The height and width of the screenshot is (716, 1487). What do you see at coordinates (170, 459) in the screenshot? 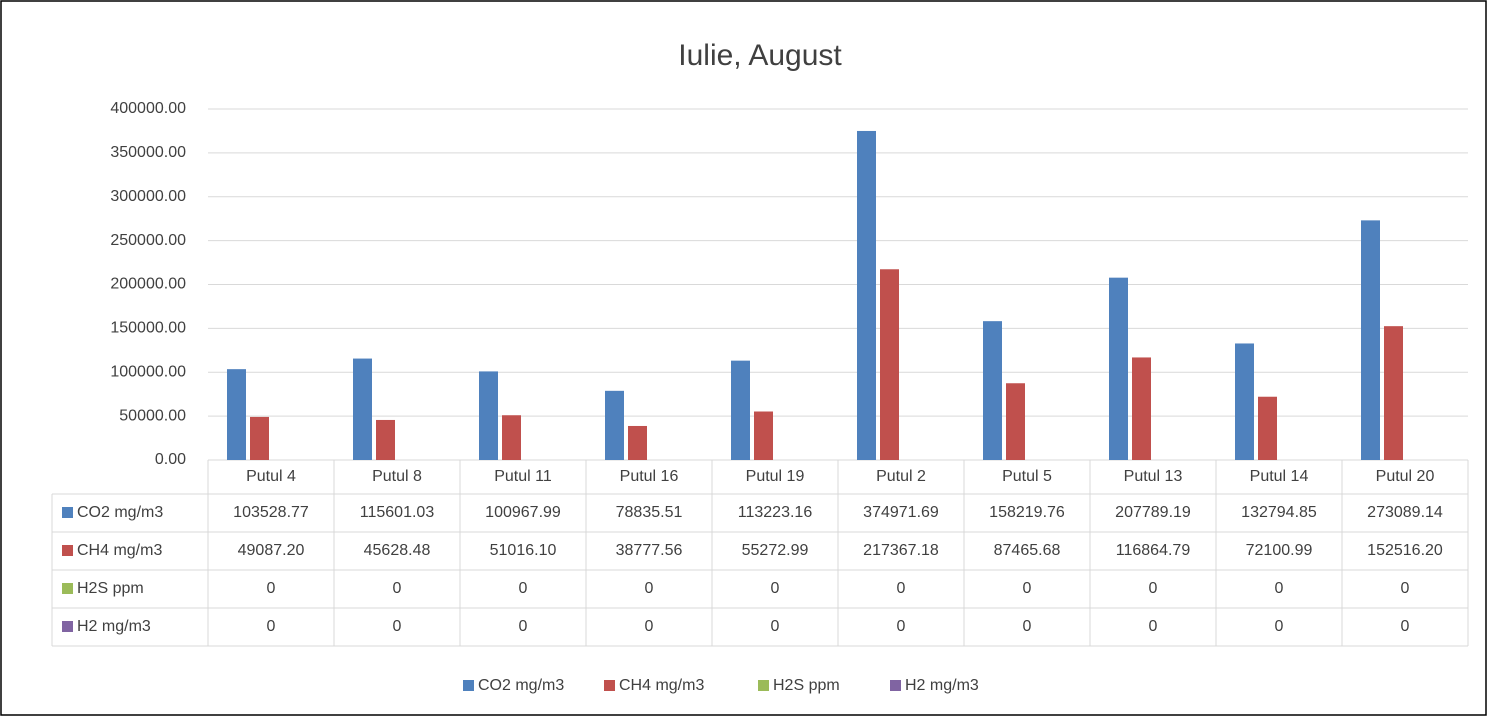
I see `y-tick-label: 0.00` at bounding box center [170, 459].